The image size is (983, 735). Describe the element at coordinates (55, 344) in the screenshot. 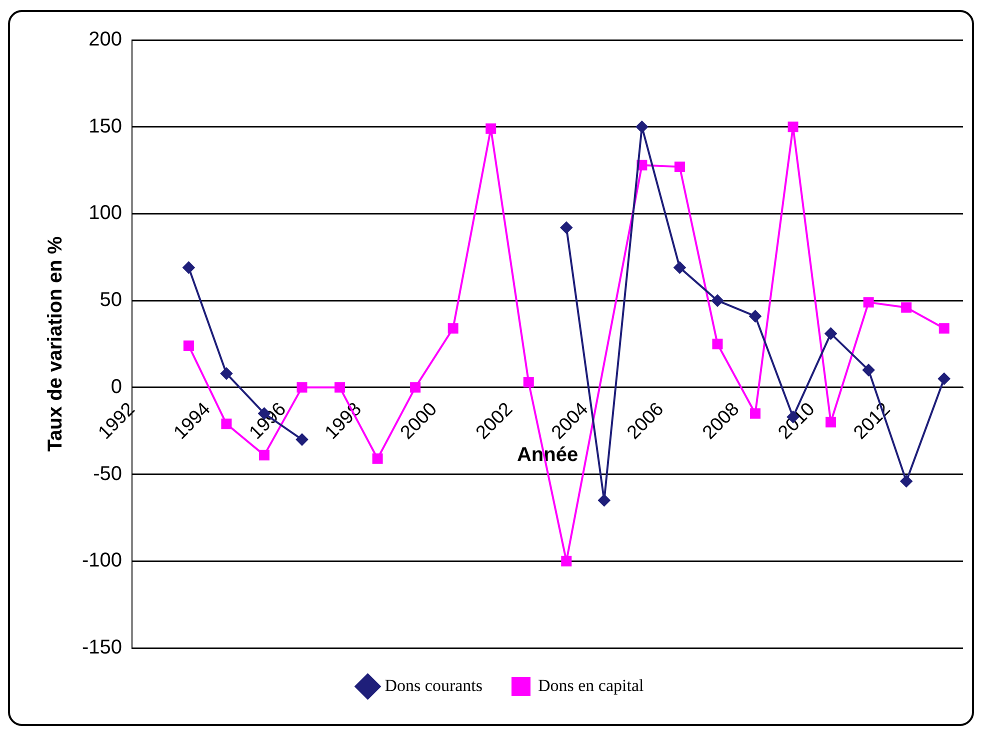

I see `y-axis-title: Taux de variation en %` at that location.